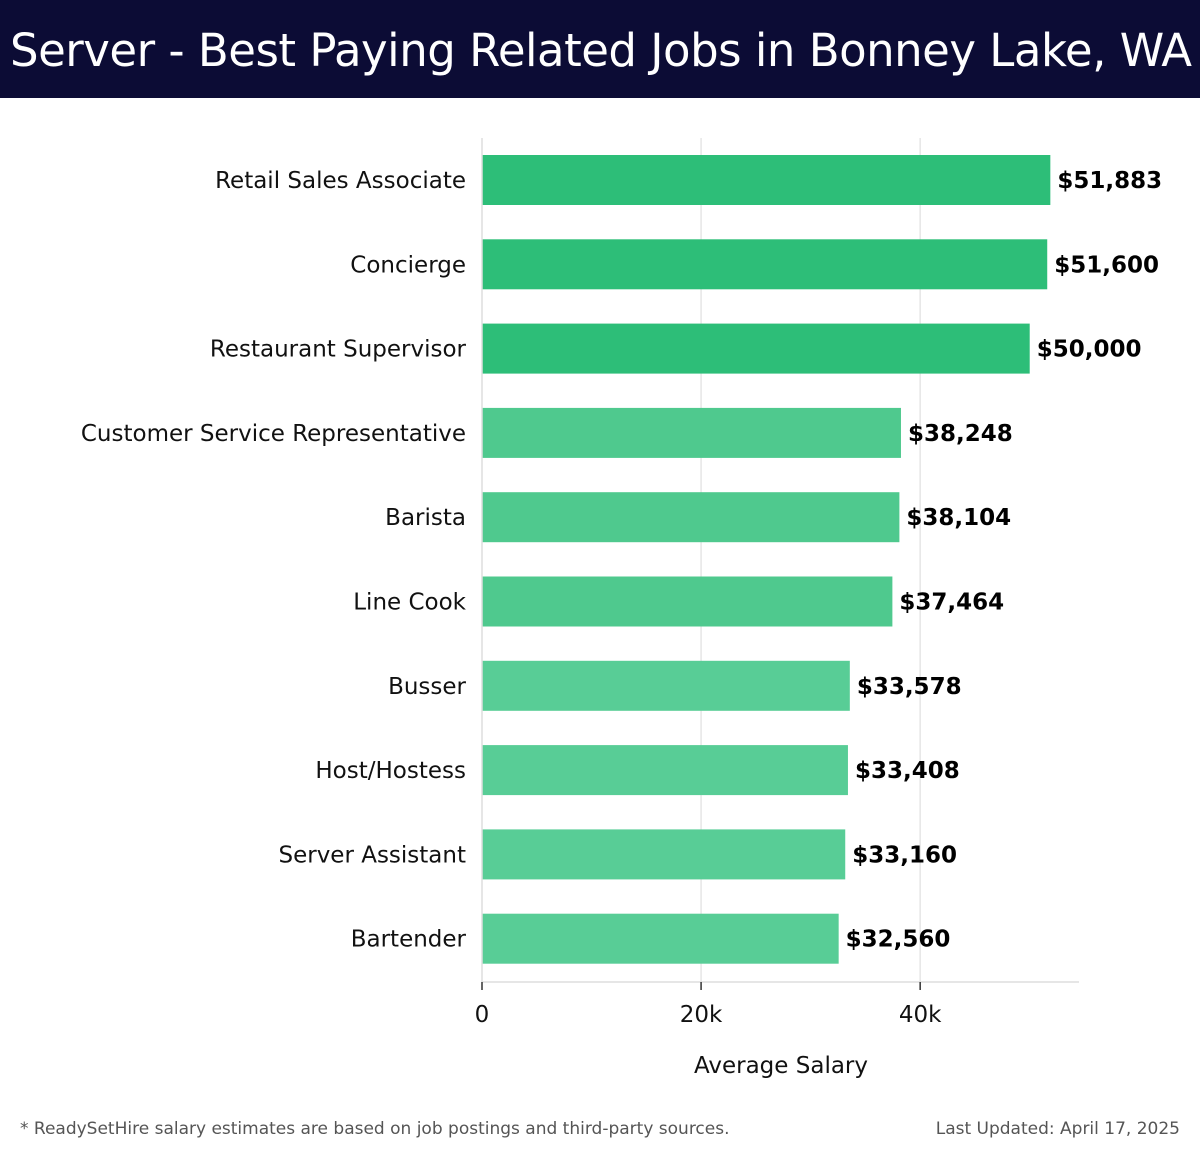 This screenshot has width=1200, height=1158. I want to click on x-tick-label: 40k, so click(920, 1015).